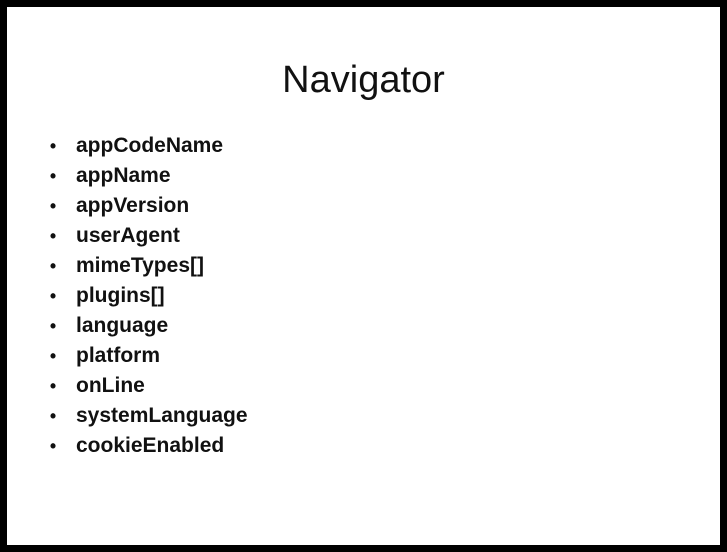  Describe the element at coordinates (122, 325) in the screenshot. I see `list-item-label: language` at that location.